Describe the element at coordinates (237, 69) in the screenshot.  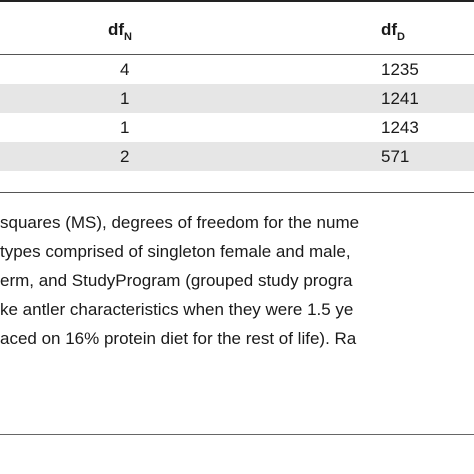
I see `table-row: 4 1235` at that location.